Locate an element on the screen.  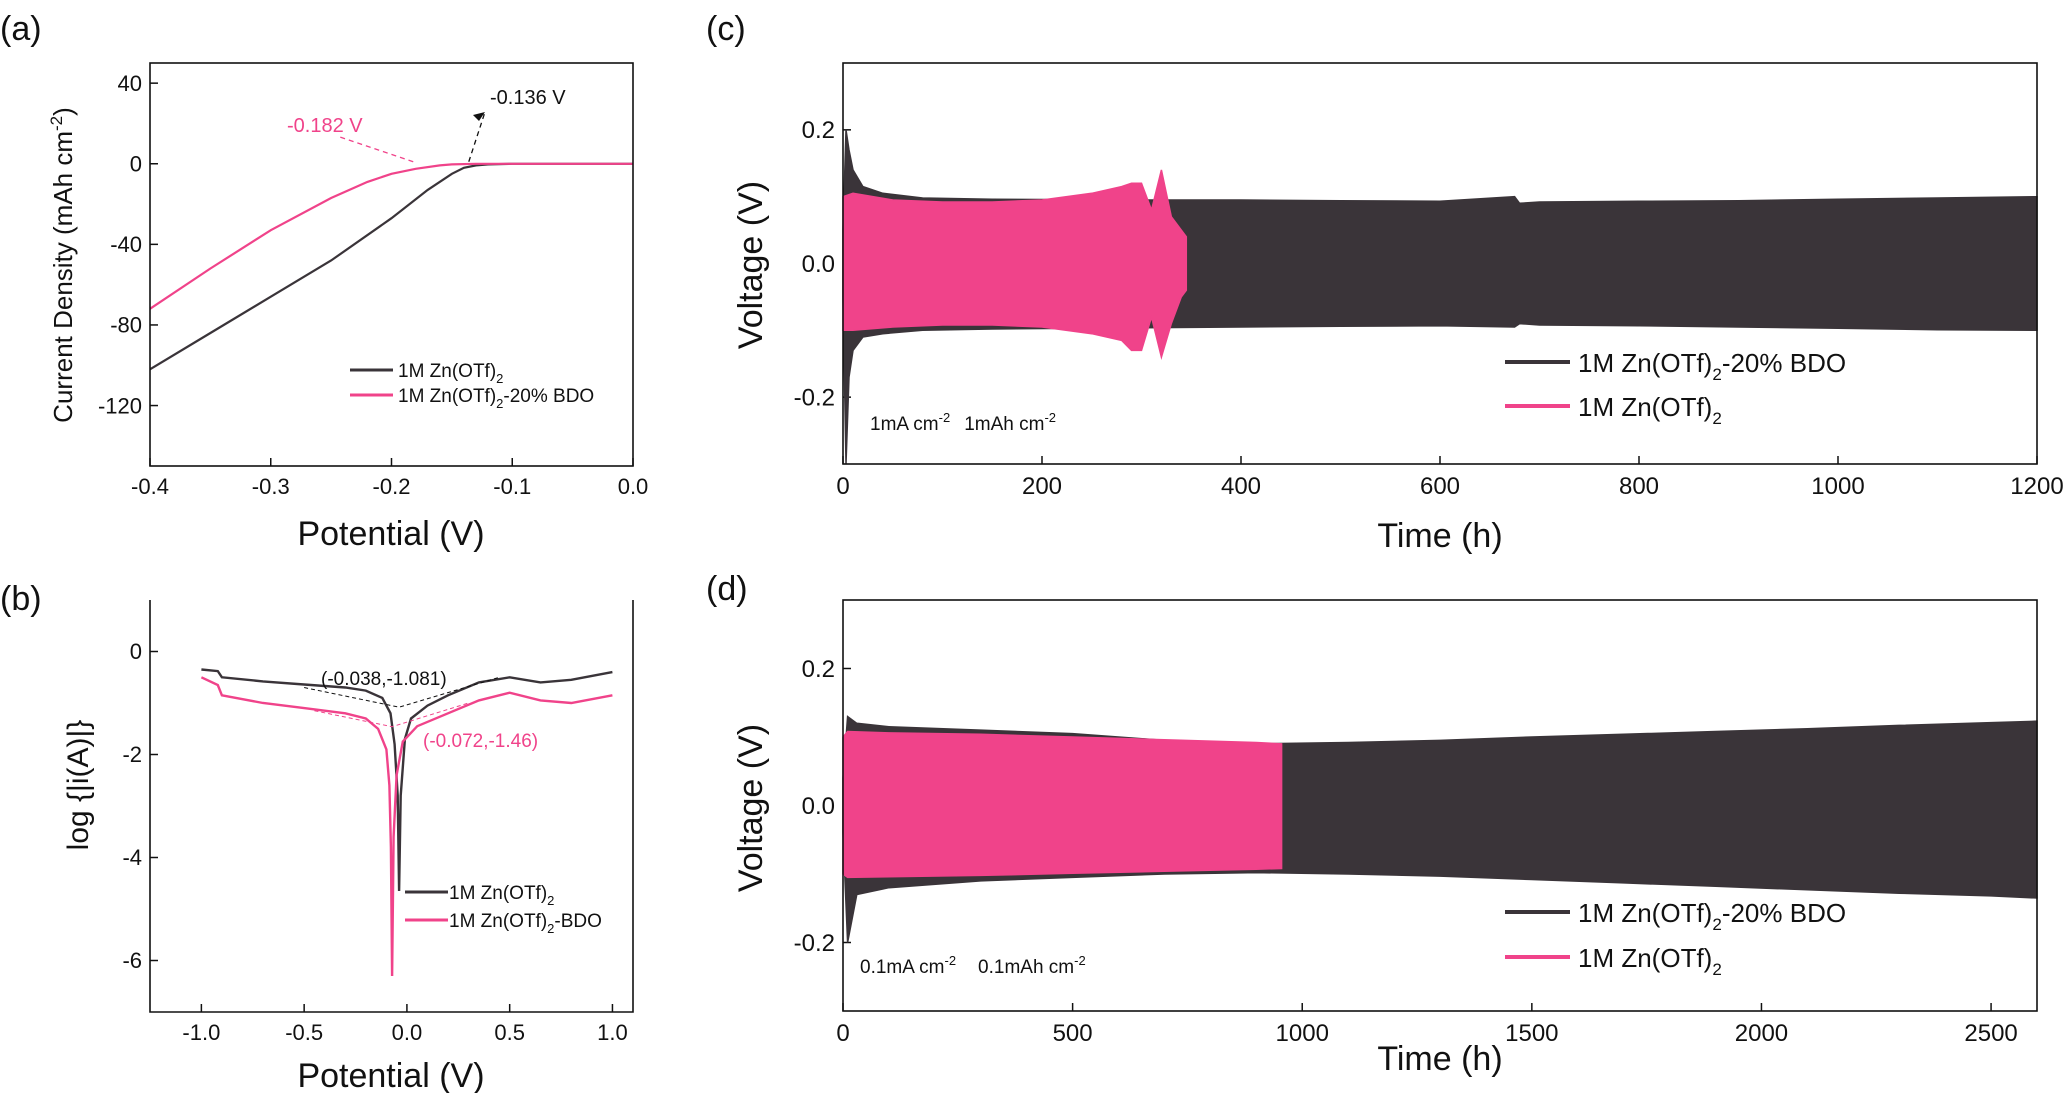
panel-d-condition-1: 0.1mA cm is located at coordinates (902, 967).